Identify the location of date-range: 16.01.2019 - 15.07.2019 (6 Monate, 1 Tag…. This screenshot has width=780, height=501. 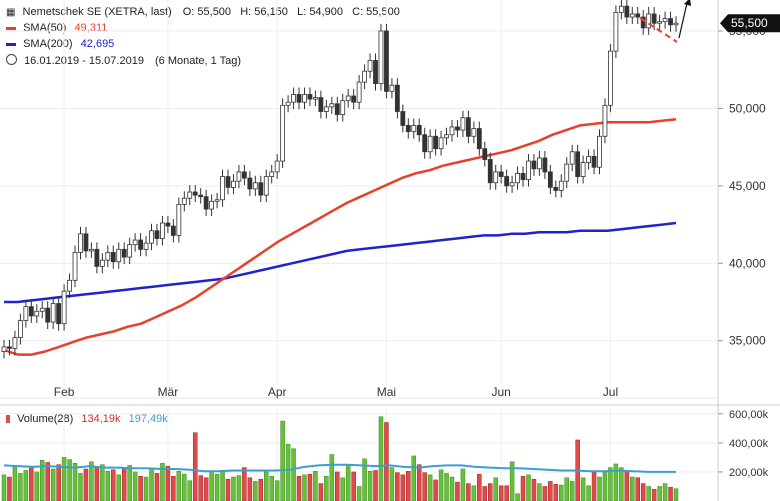
(123, 60).